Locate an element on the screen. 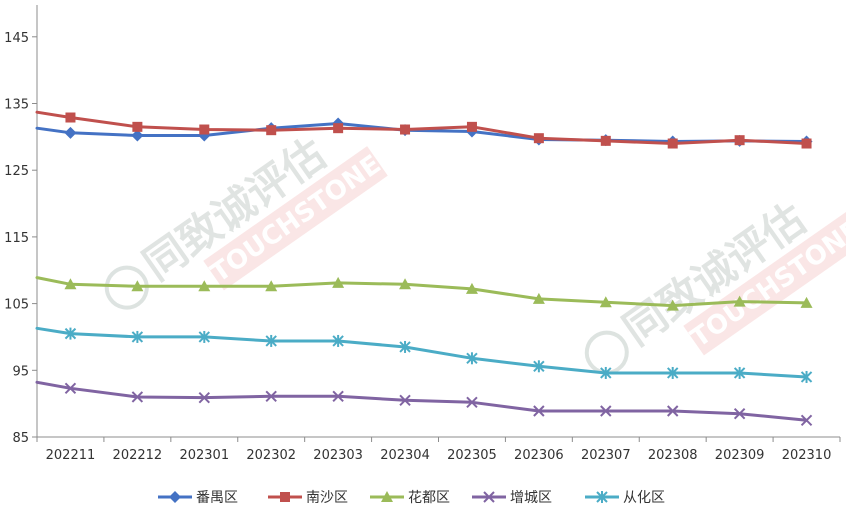 Image resolution: width=846 pixels, height=515 pixels. legend-label: 花都区 is located at coordinates (429, 498).